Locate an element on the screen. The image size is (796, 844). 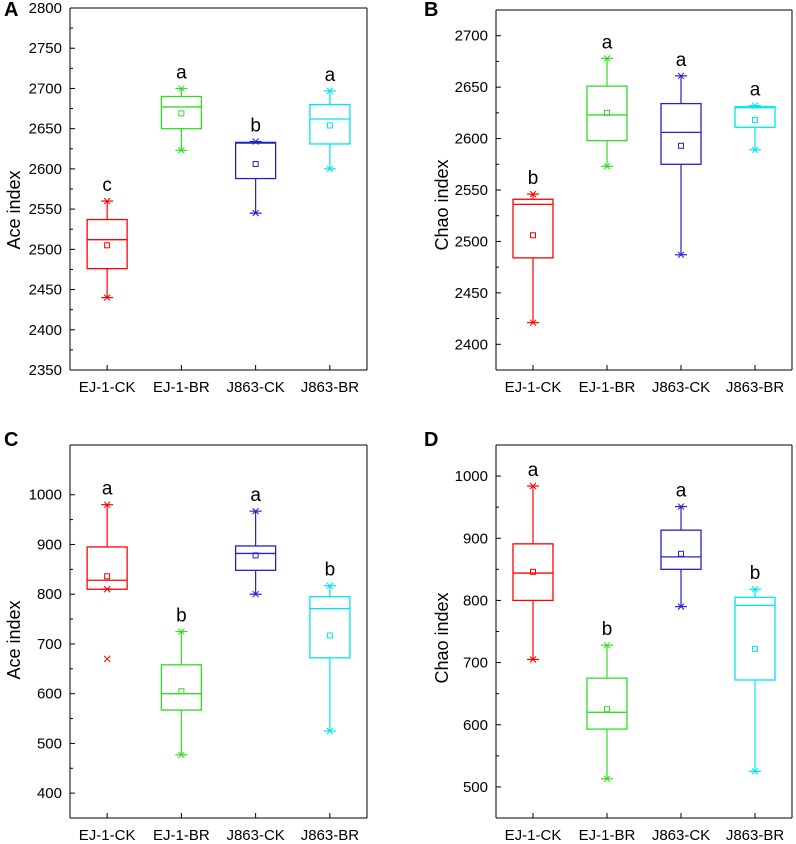
box-ej-1-ck: b is located at coordinates (533, 247).